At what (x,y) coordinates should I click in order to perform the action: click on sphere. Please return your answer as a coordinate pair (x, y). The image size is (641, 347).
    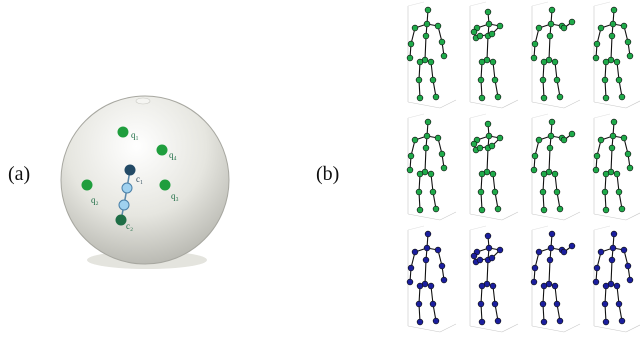
    Looking at the image, I should click on (145, 180).